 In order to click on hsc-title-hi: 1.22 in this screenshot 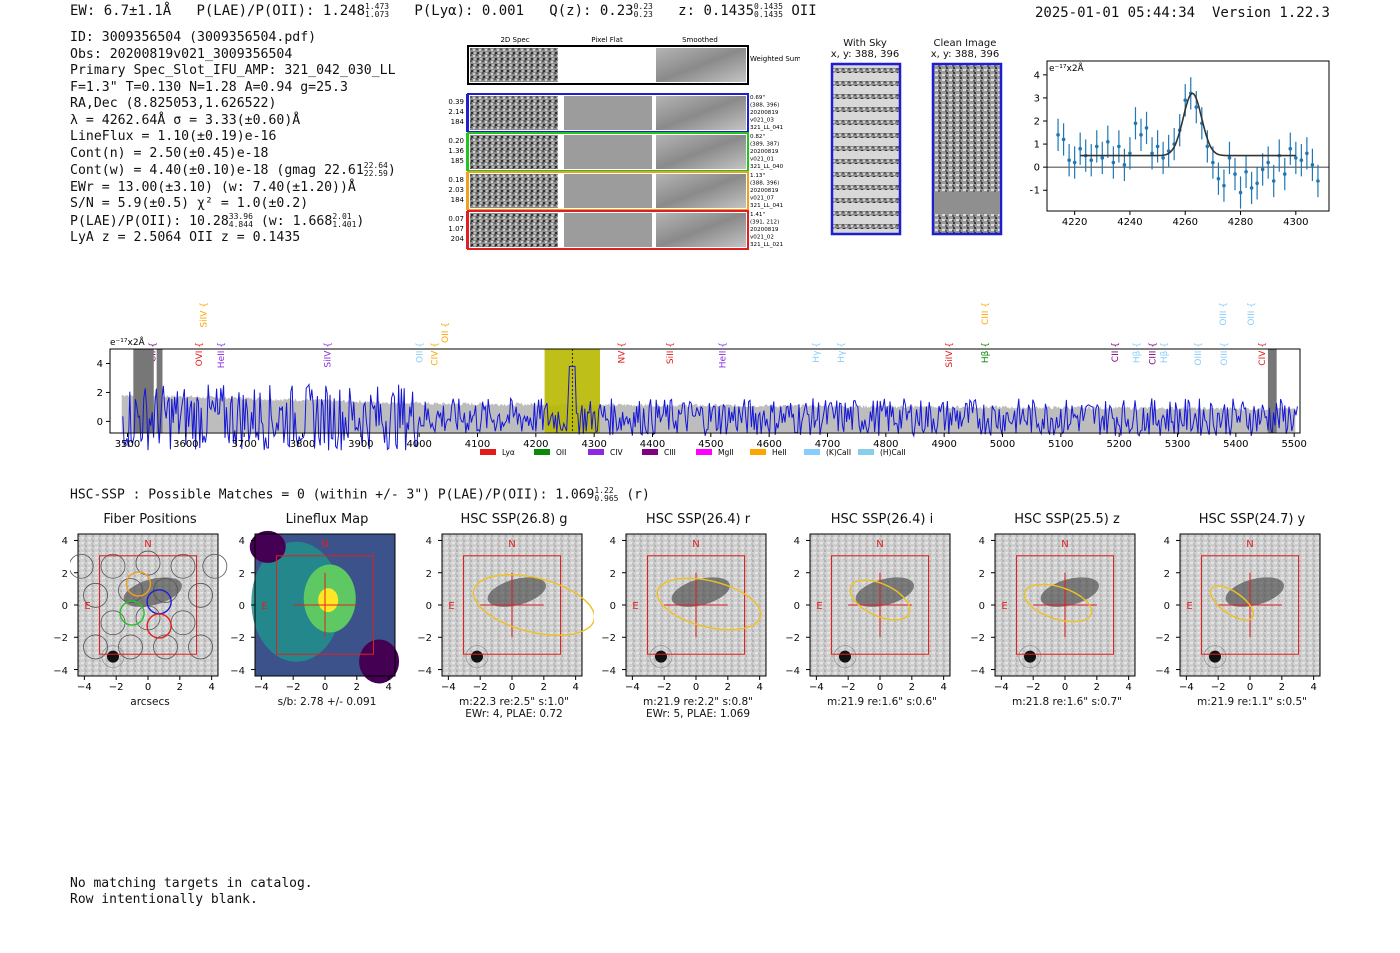, I will do `click(604, 490)`.